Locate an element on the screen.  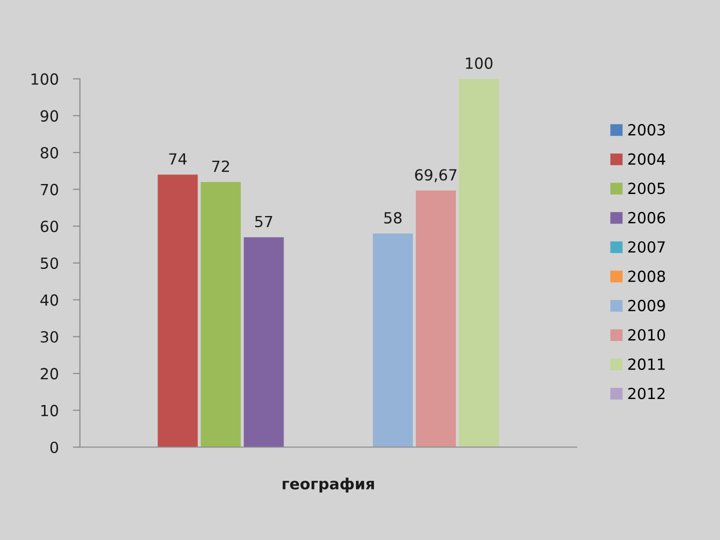
data-label: 100 is located at coordinates (479, 63).